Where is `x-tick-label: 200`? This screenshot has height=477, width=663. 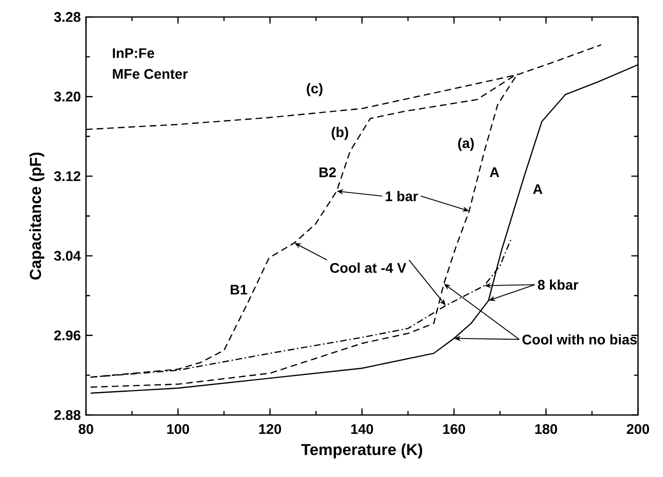
x-tick-label: 200 is located at coordinates (638, 429).